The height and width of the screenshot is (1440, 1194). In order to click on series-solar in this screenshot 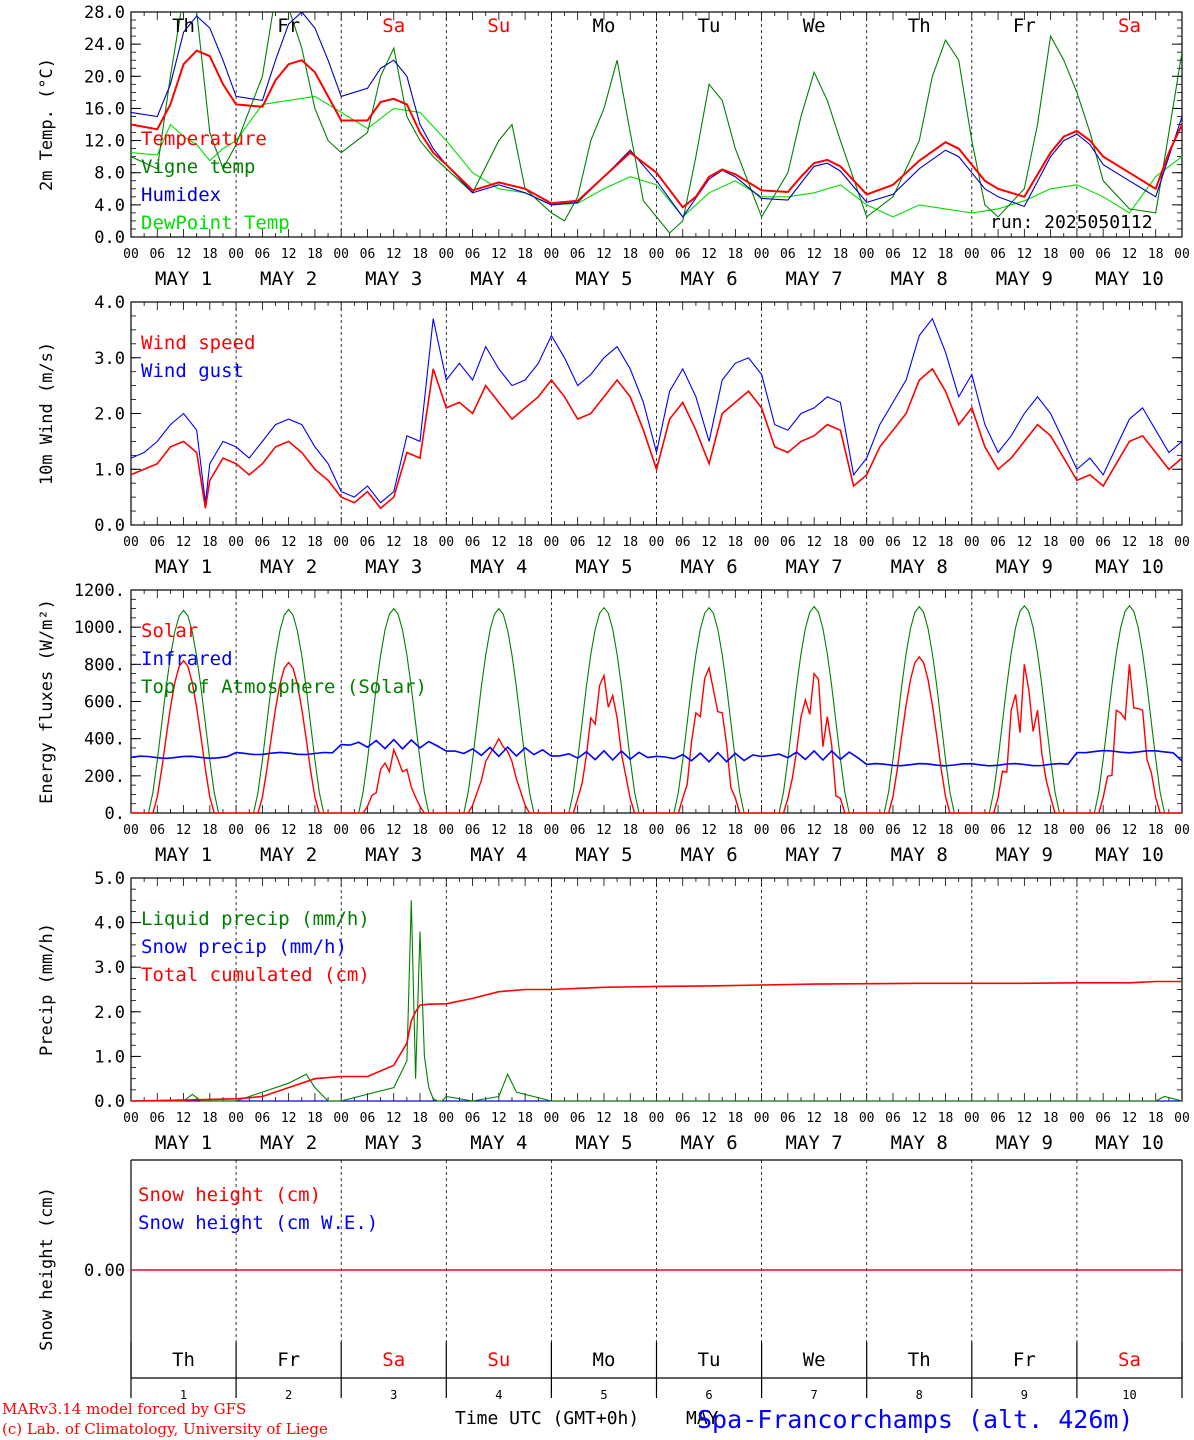, I will do `click(656, 734)`.